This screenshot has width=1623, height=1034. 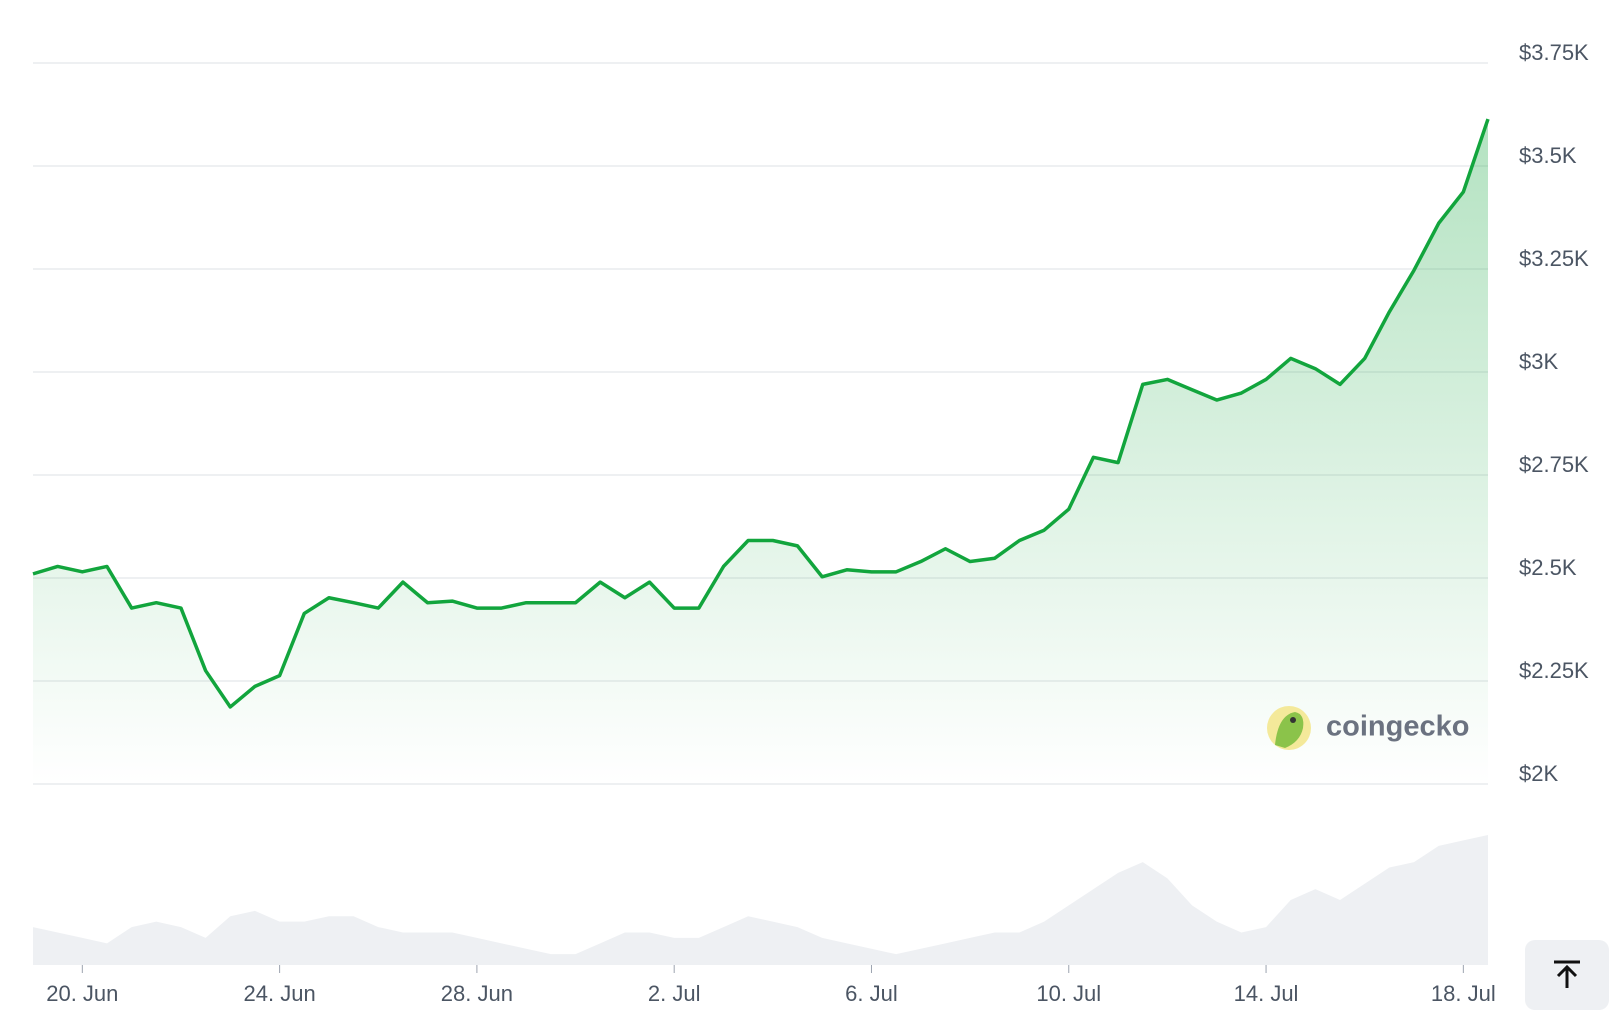 What do you see at coordinates (1068, 993) in the screenshot?
I see `x-tick-label: 10. Jul` at bounding box center [1068, 993].